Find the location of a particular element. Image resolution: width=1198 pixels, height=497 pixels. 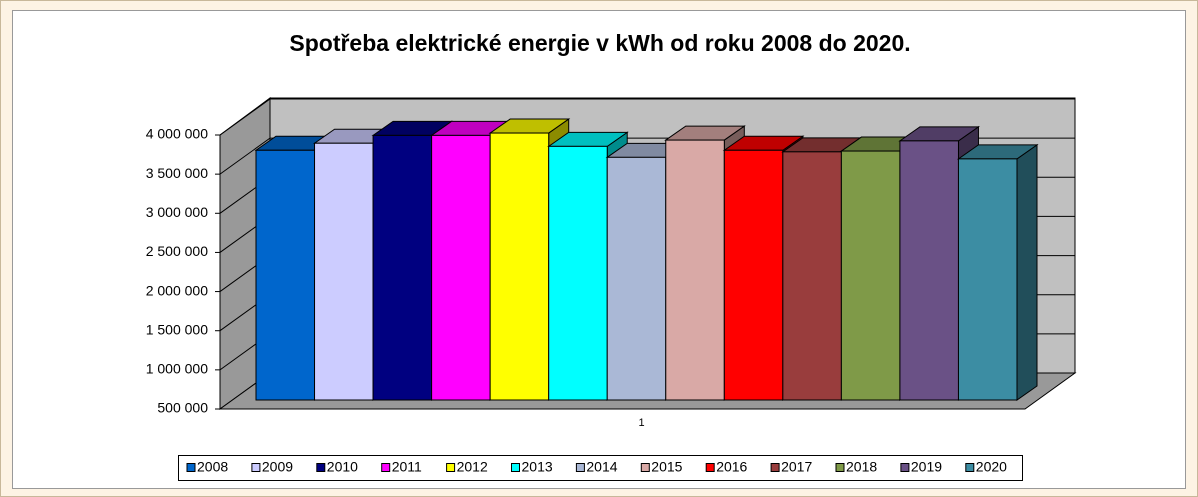

legend-label: 2016 is located at coordinates (731, 467).